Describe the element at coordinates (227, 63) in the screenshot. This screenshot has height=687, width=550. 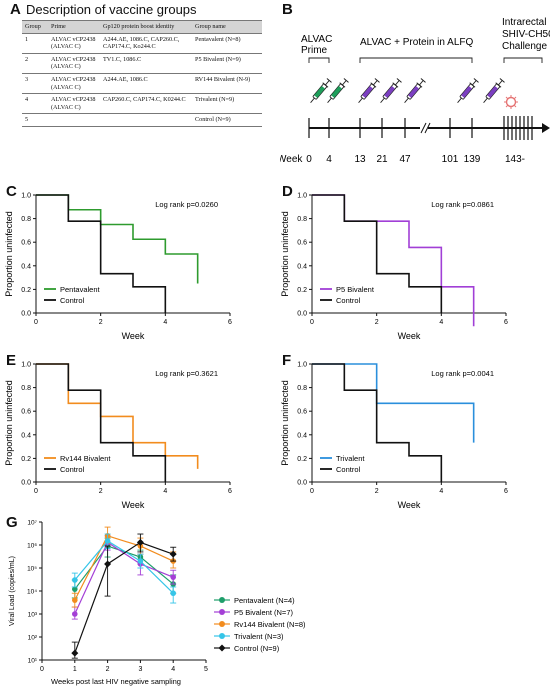
I see `cell-name: P5 Bivalent (N=9)` at that location.